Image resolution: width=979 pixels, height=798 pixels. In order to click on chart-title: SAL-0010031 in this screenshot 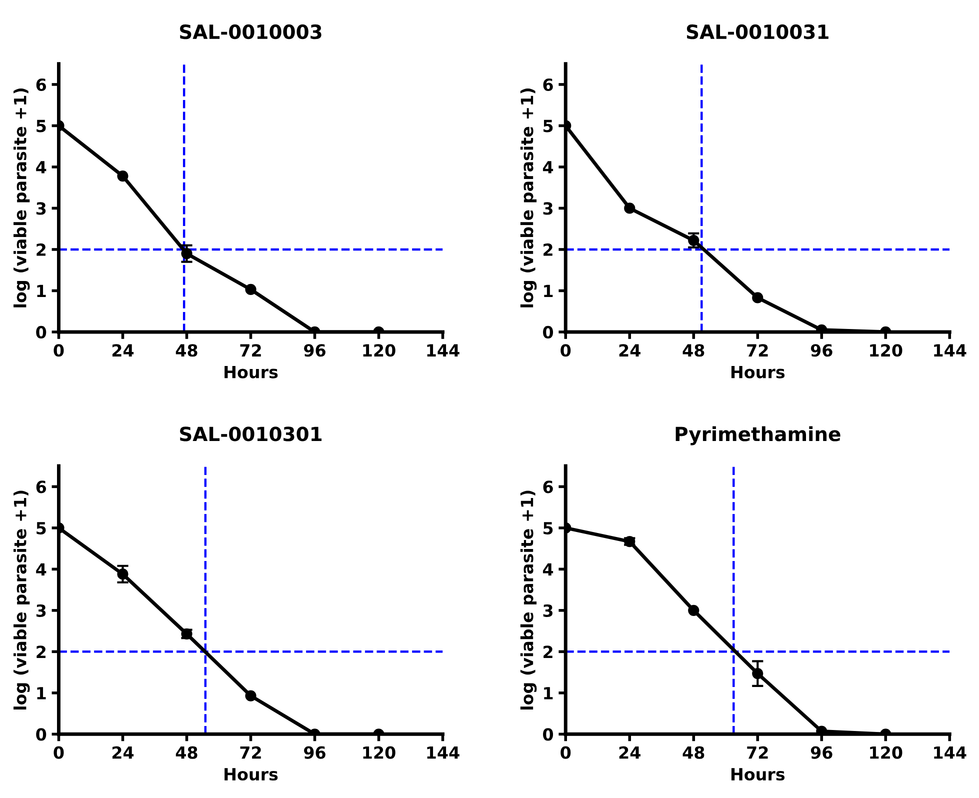, I will do `click(757, 32)`.